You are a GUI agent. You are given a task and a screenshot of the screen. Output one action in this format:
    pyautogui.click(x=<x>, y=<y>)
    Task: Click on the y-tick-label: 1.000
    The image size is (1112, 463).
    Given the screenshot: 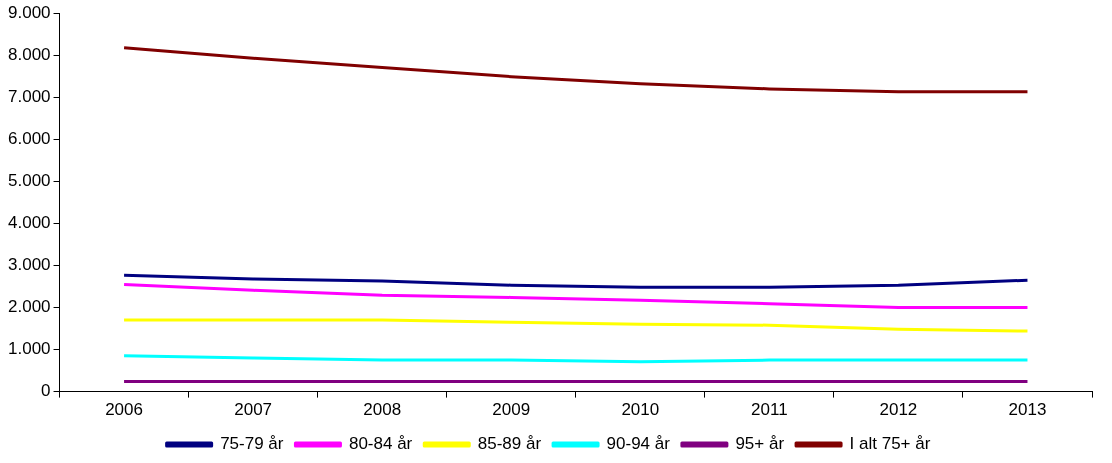 What is the action you would take?
    pyautogui.click(x=29, y=349)
    